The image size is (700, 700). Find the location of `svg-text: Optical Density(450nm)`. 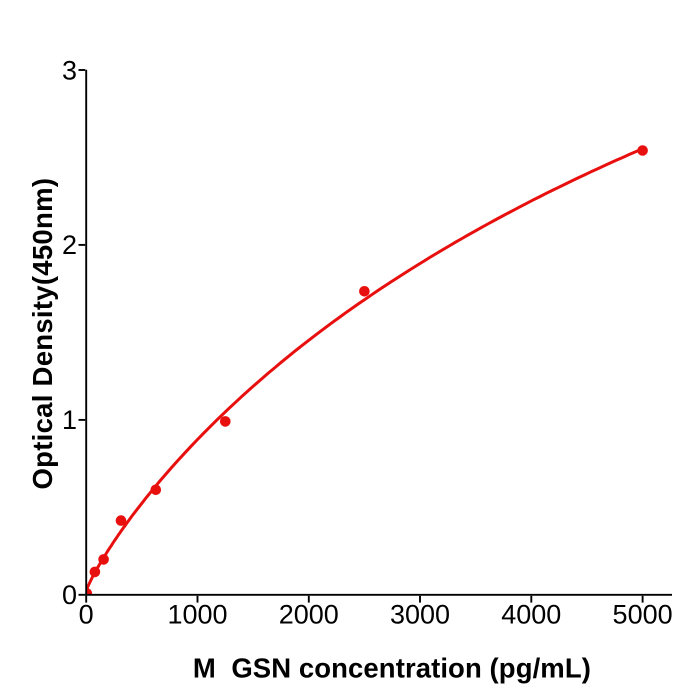

svg-text: Optical Density(450nm) is located at coordinates (42, 334).